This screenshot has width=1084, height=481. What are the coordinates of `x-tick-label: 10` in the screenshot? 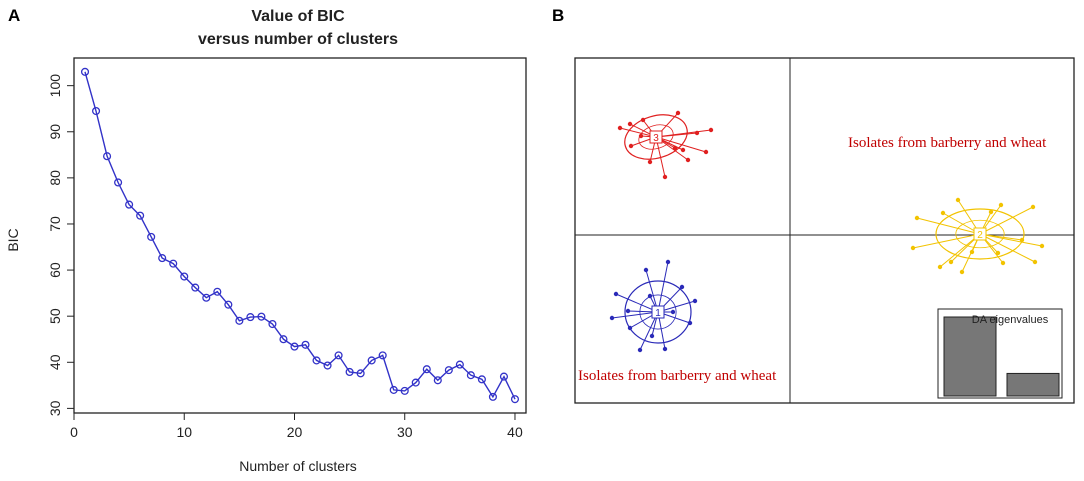 It's located at (184, 432).